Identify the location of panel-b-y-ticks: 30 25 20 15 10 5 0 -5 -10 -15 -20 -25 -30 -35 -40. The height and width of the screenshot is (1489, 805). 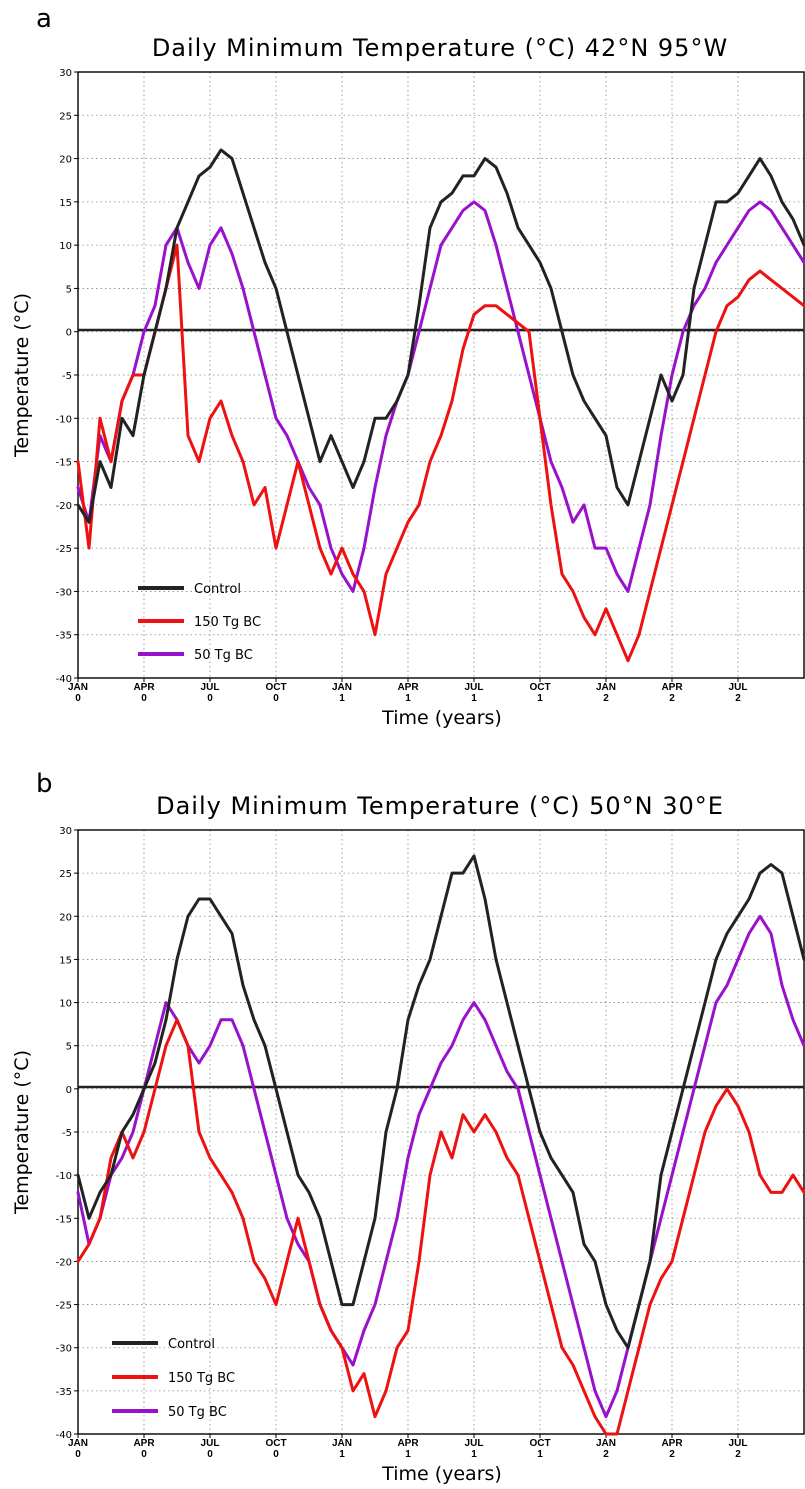
(67, 1133).